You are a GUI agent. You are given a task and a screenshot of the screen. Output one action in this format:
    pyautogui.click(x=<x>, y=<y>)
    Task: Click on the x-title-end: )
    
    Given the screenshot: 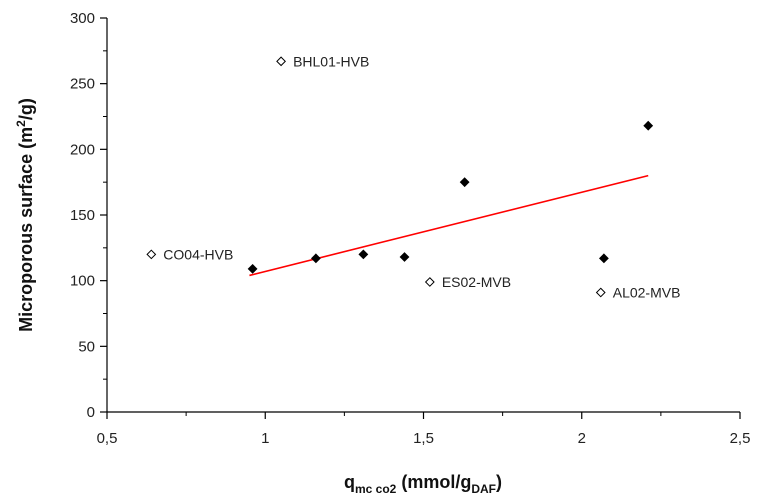 What is the action you would take?
    pyautogui.click(x=499, y=482)
    